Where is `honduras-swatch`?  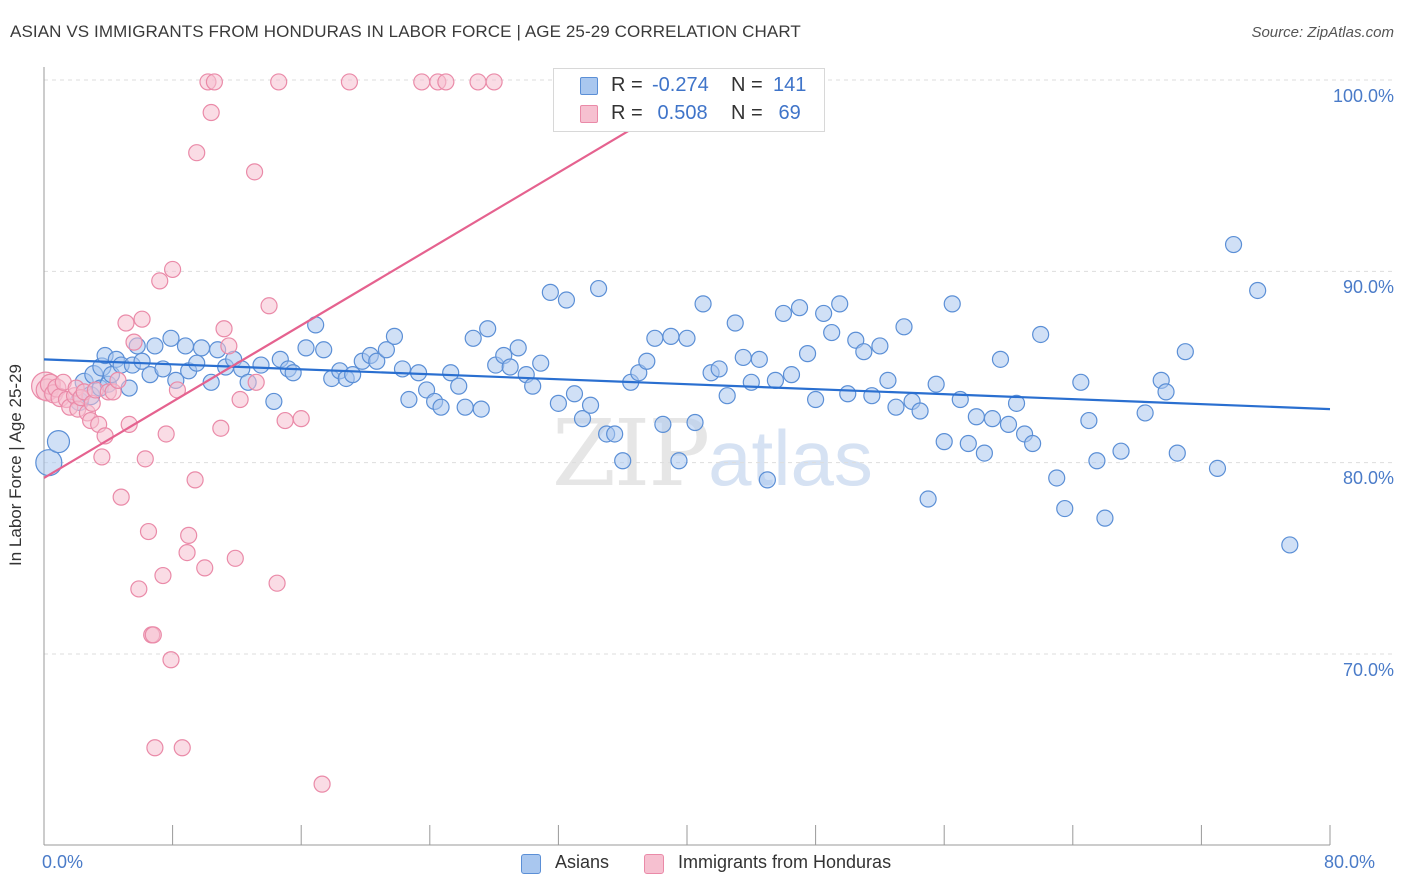 honduras-swatch is located at coordinates (654, 864).